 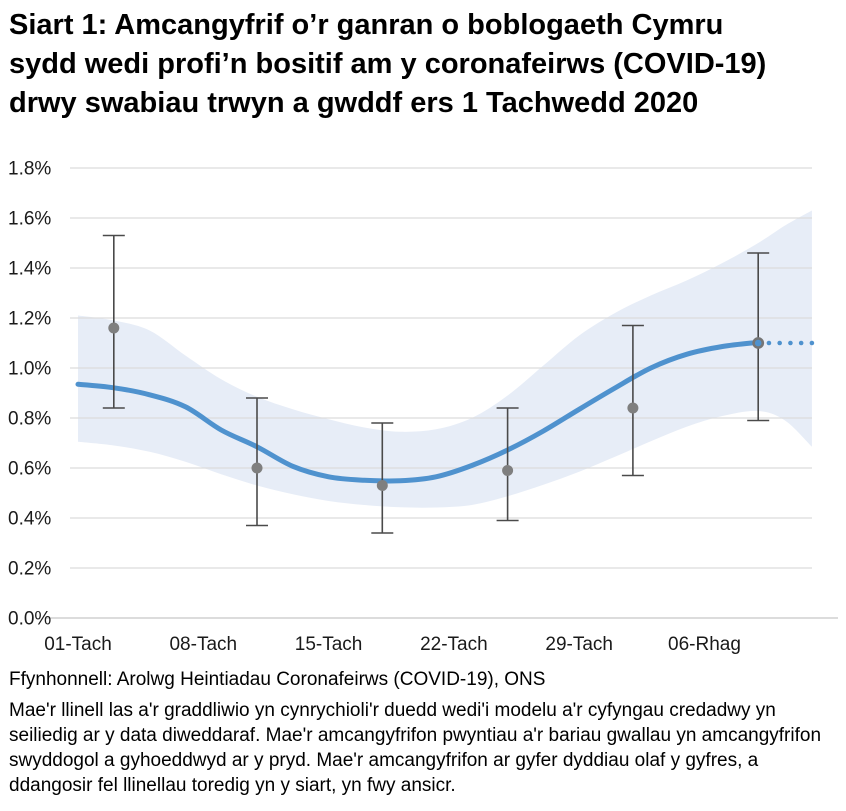 I want to click on x-tick-label: 01-Tach, so click(x=78, y=644).